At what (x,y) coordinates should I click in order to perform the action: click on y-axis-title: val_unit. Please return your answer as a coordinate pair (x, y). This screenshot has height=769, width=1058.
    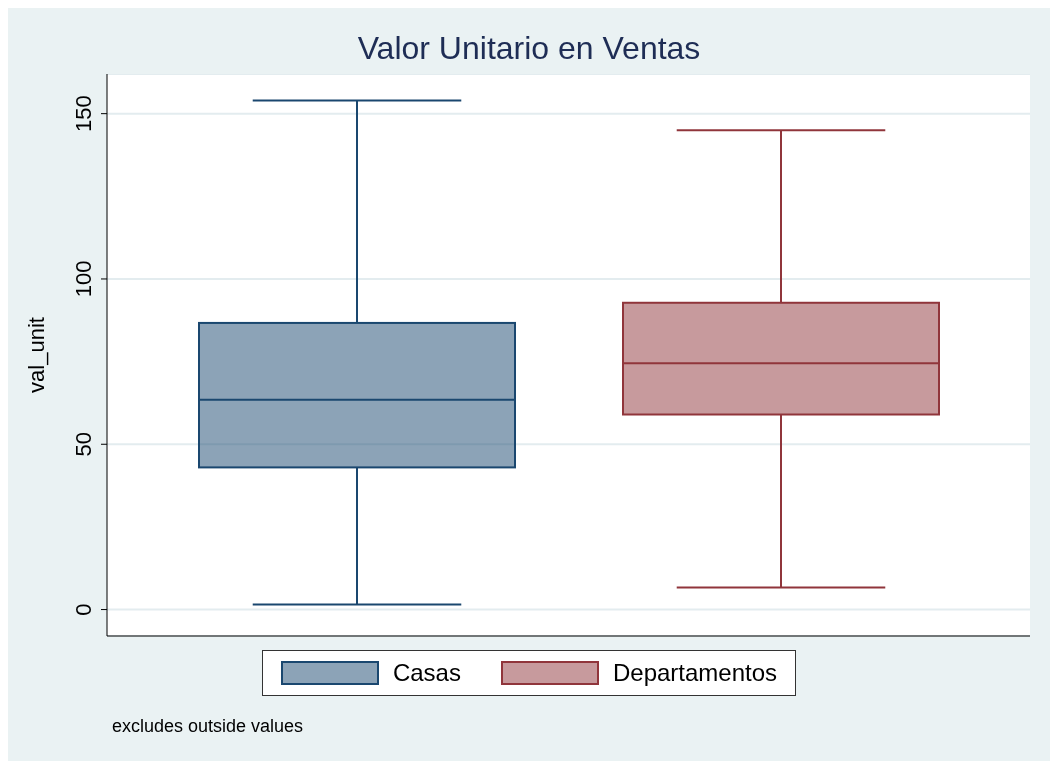
    Looking at the image, I should click on (36, 355).